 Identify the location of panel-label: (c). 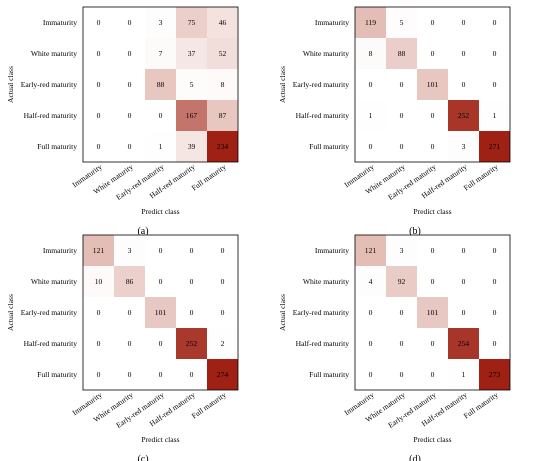
(142, 457).